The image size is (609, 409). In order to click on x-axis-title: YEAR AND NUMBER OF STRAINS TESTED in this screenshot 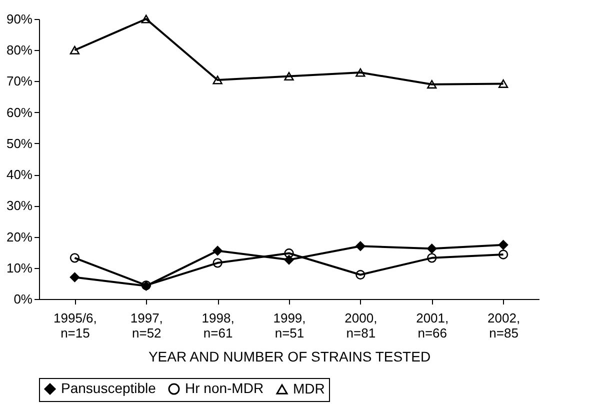, I will do `click(289, 356)`.